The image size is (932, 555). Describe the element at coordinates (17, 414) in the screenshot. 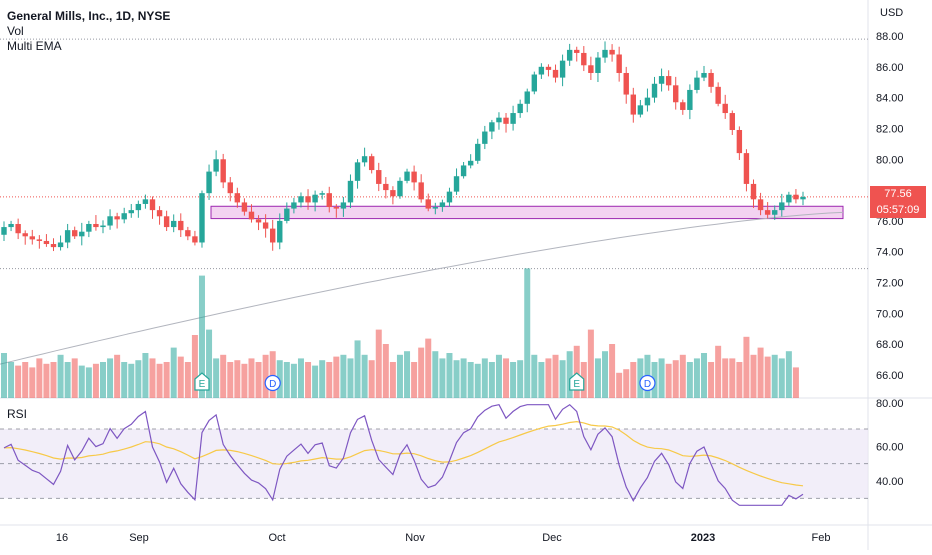

I see `rsi-title: RSI` at that location.